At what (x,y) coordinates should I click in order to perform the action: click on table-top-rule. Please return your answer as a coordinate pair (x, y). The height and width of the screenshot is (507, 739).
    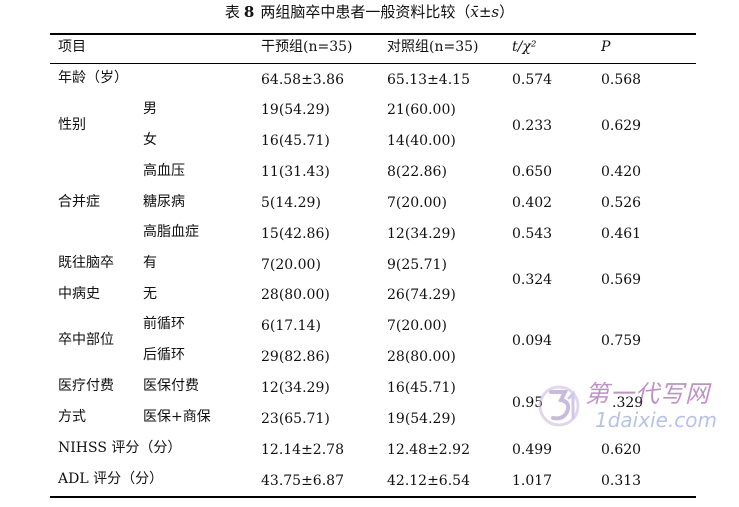
    Looking at the image, I should click on (373, 34).